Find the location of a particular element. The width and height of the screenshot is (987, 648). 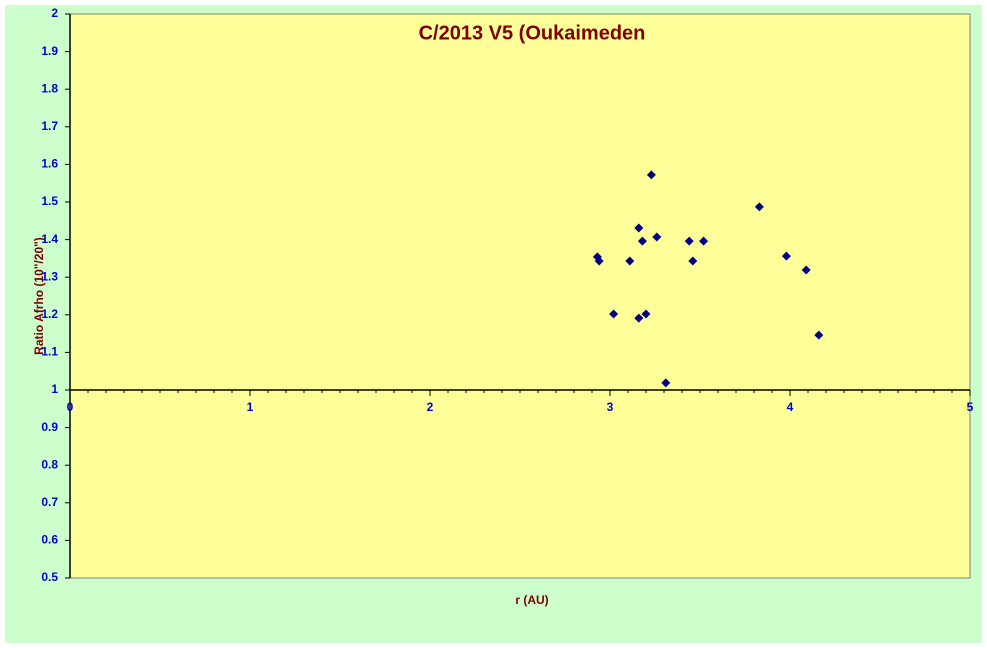

x-tick-label: 5 is located at coordinates (970, 407).